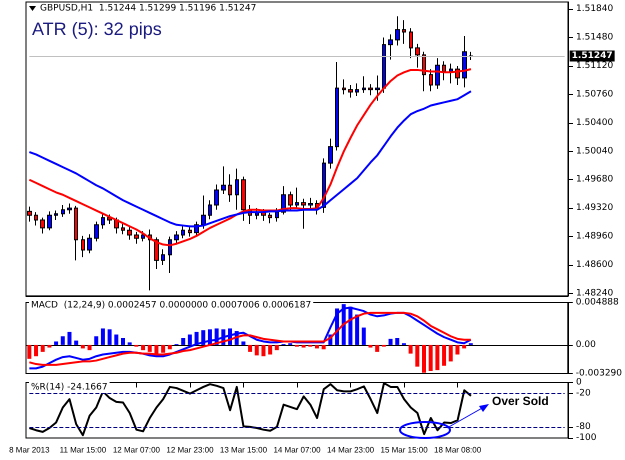 The height and width of the screenshot is (460, 625). I want to click on x-tick-label: 12 Mar 07:00, so click(136, 450).